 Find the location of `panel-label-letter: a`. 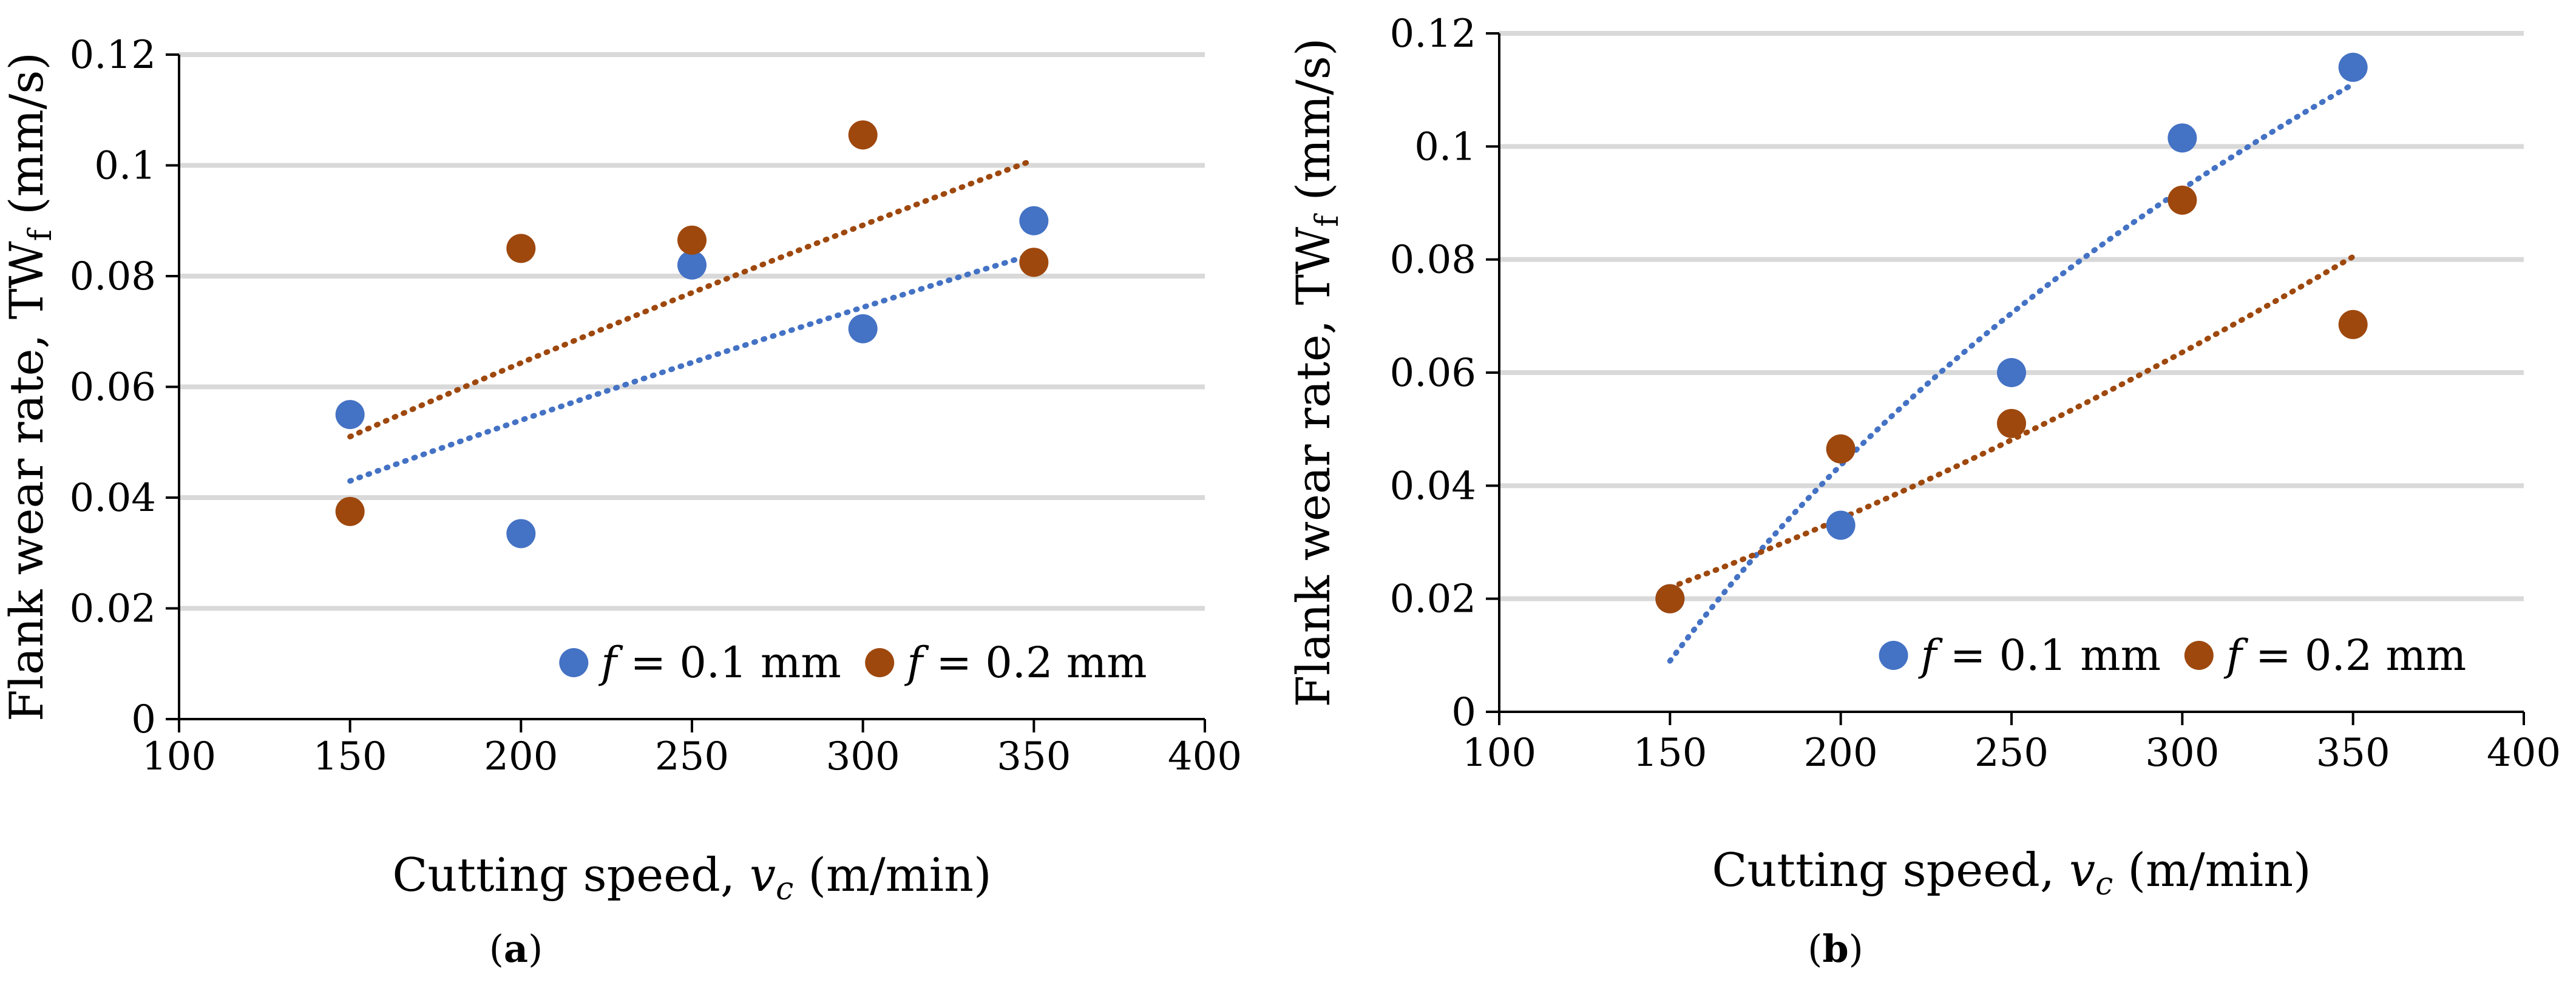

panel-label-letter: a is located at coordinates (516, 949).